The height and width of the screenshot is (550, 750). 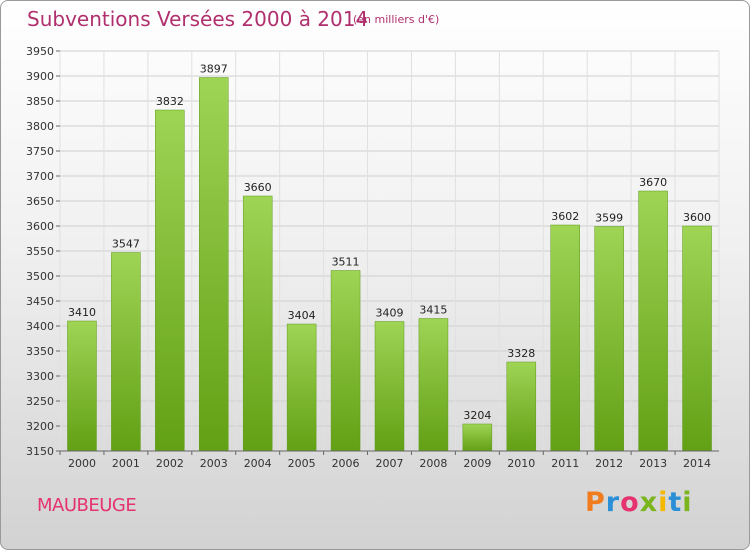 I want to click on value-label-2007: 3409, so click(x=390, y=313).